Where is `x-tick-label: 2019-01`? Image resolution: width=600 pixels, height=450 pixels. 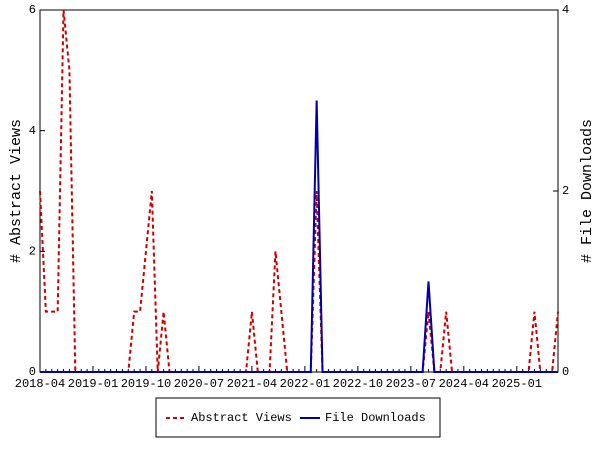
x-tick-label: 2019-01 is located at coordinates (93, 384).